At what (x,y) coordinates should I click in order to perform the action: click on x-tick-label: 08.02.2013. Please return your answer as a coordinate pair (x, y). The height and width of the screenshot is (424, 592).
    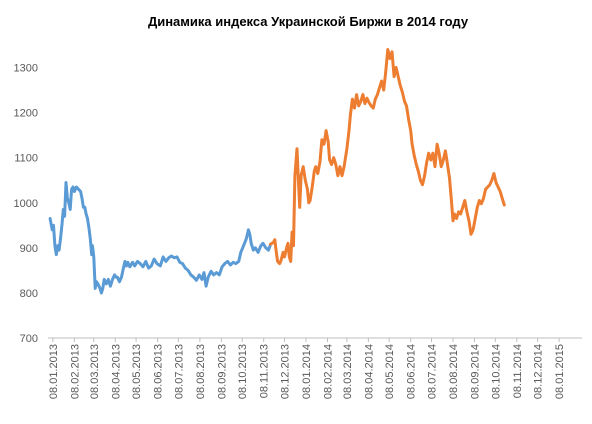
    Looking at the image, I should click on (75, 371).